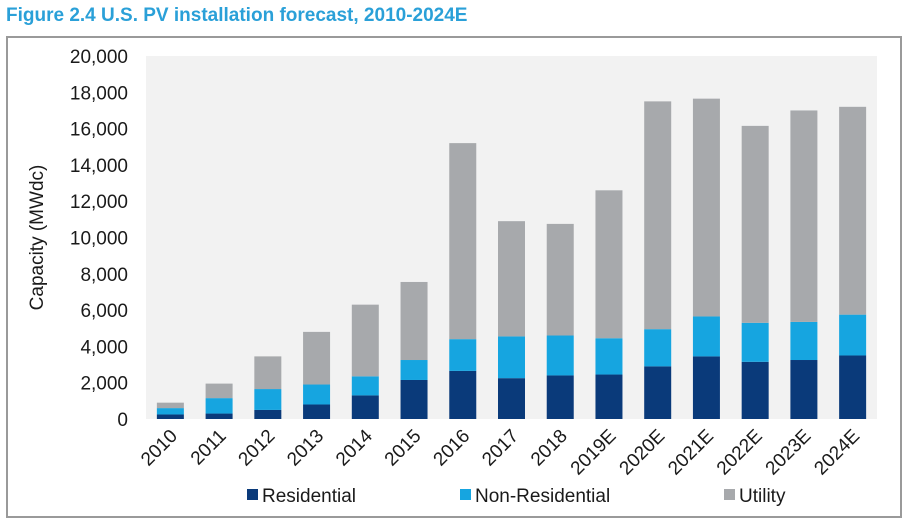 This screenshot has width=908, height=525. I want to click on x-tick-label: 2010, so click(159, 448).